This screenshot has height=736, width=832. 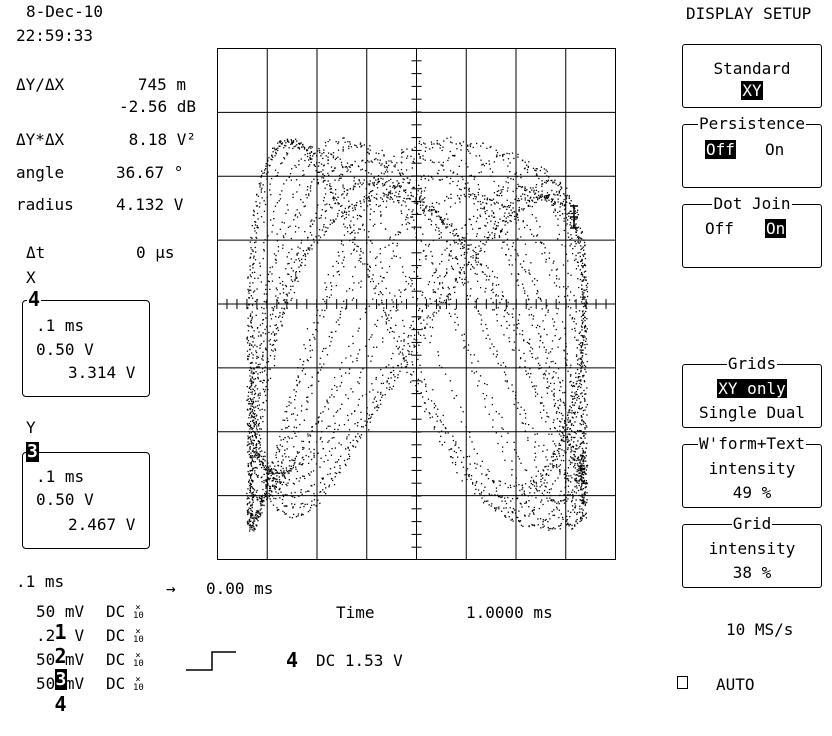 What do you see at coordinates (60, 326) in the screenshot?
I see `x-timebase: .1 ms` at bounding box center [60, 326].